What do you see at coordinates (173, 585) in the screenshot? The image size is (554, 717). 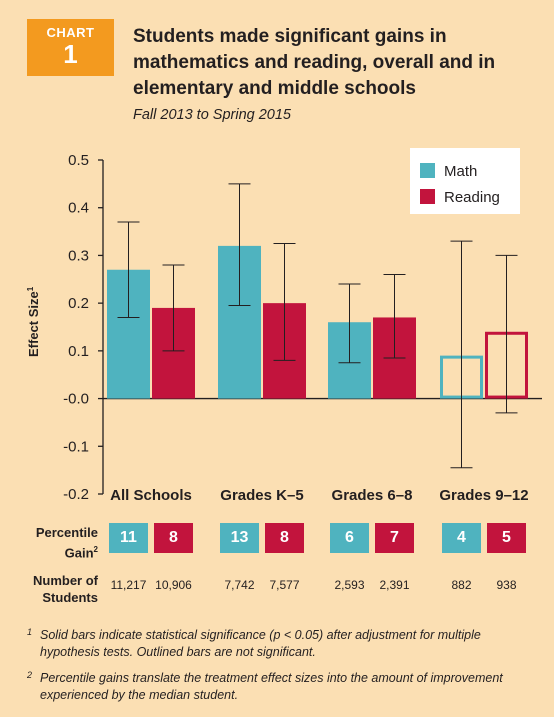 I see `student-count-reading: 10,906` at bounding box center [173, 585].